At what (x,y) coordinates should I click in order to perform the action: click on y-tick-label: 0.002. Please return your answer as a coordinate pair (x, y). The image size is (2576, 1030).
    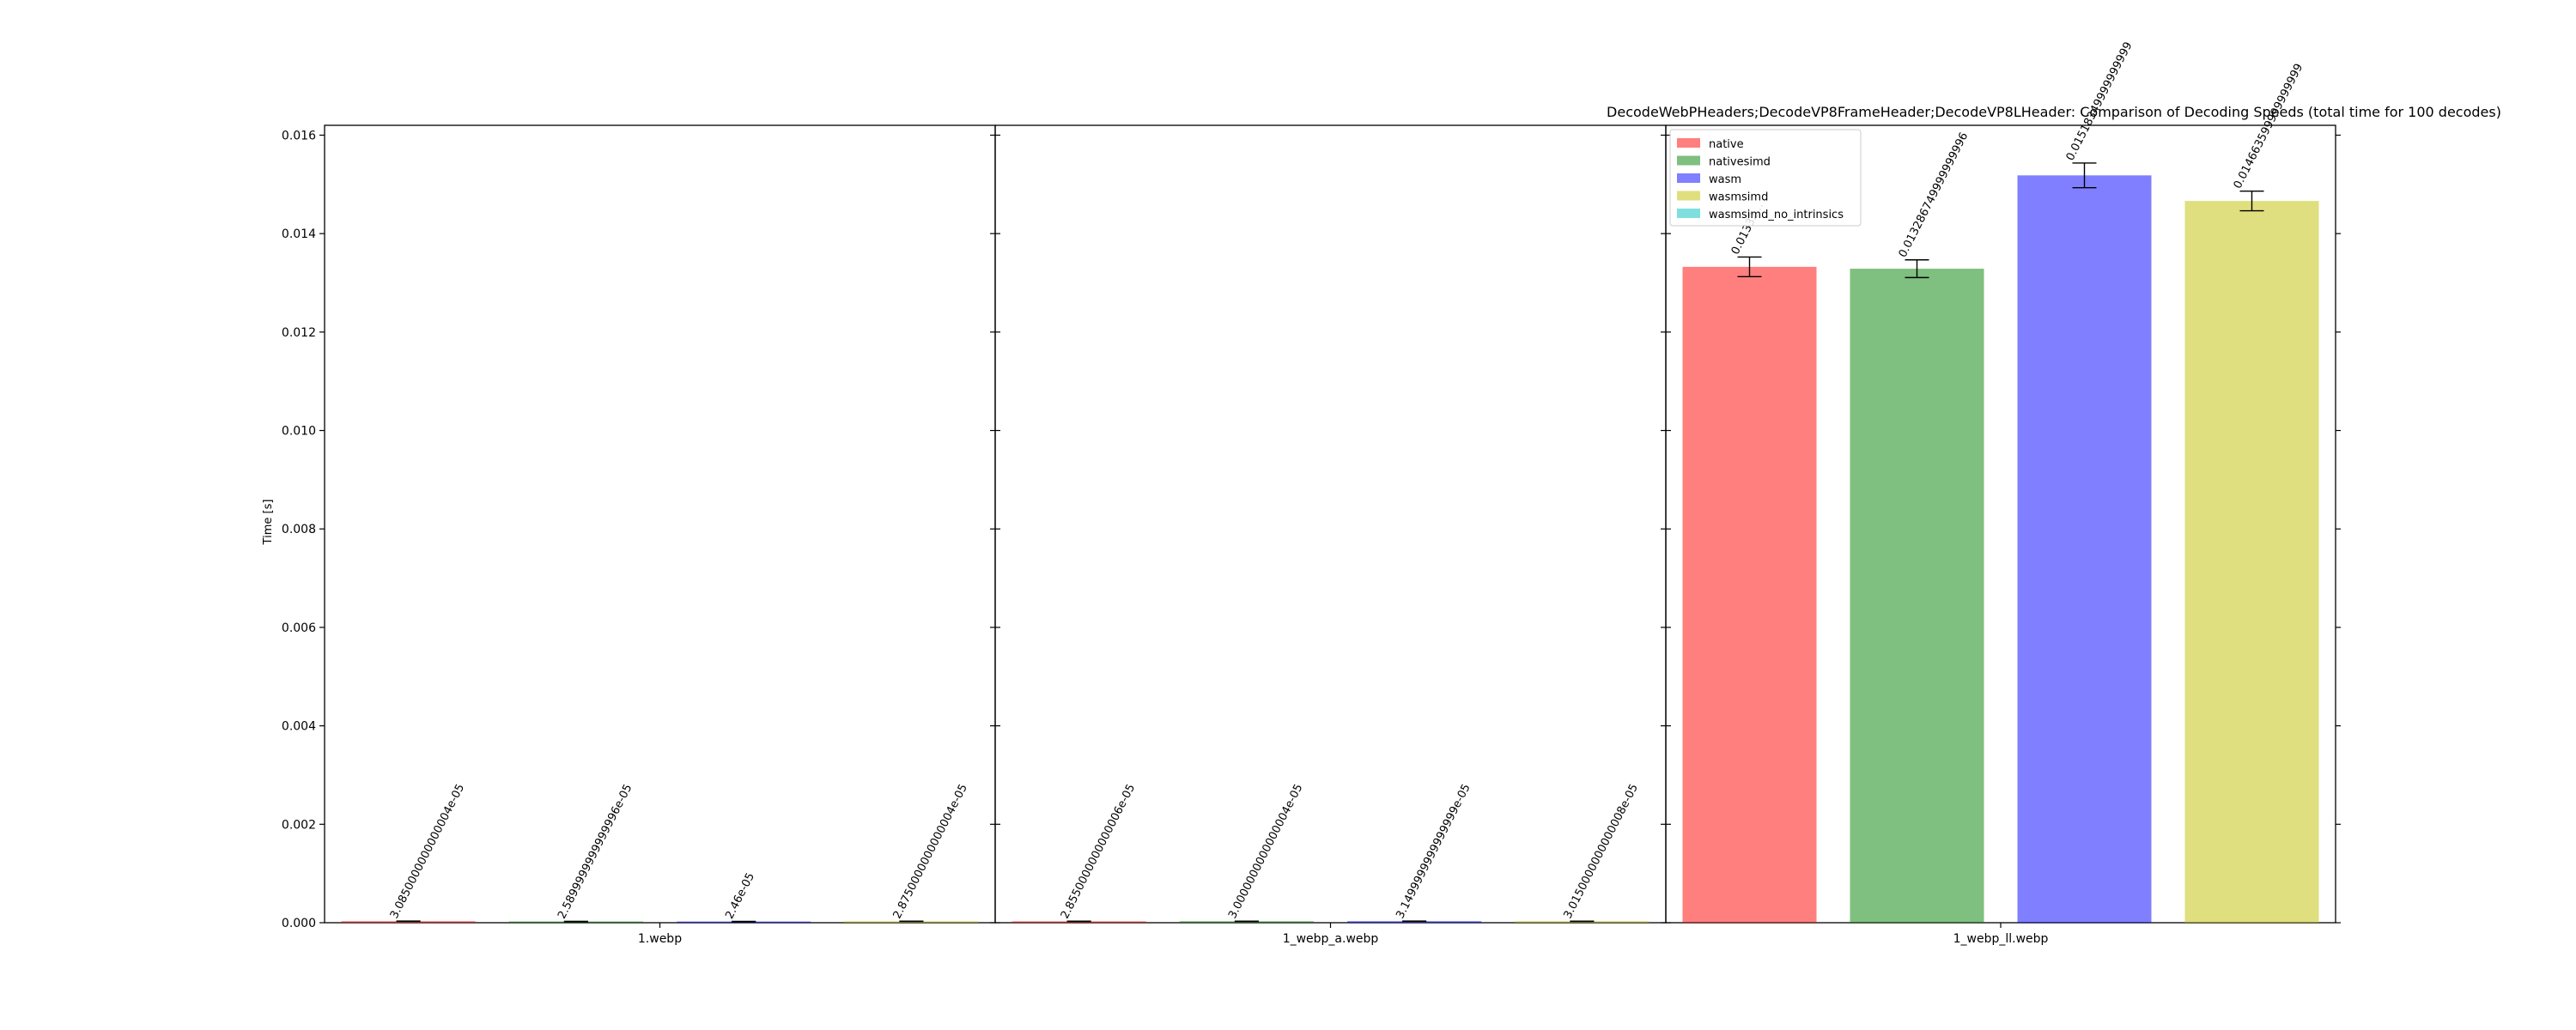
    Looking at the image, I should click on (299, 825).